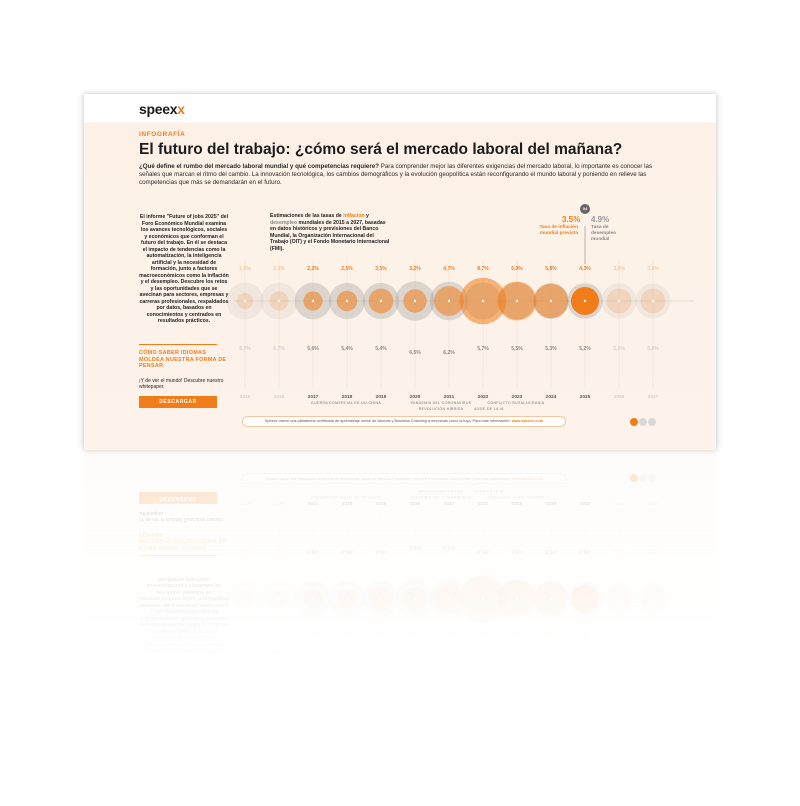 The width and height of the screenshot is (800, 806). Describe the element at coordinates (347, 503) in the screenshot. I see `year-tick-label: 2018` at that location.